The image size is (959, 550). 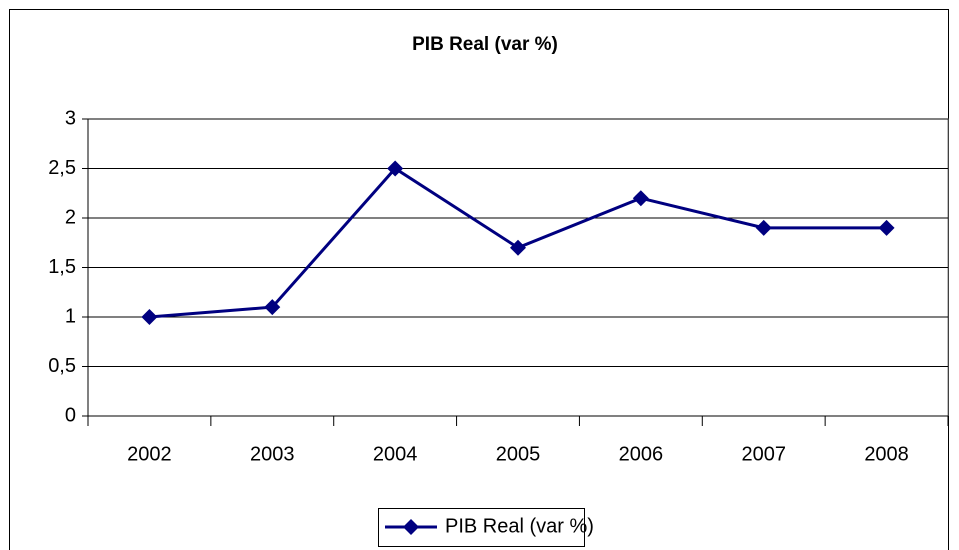 What do you see at coordinates (149, 454) in the screenshot?
I see `x-tick-label: 2002` at bounding box center [149, 454].